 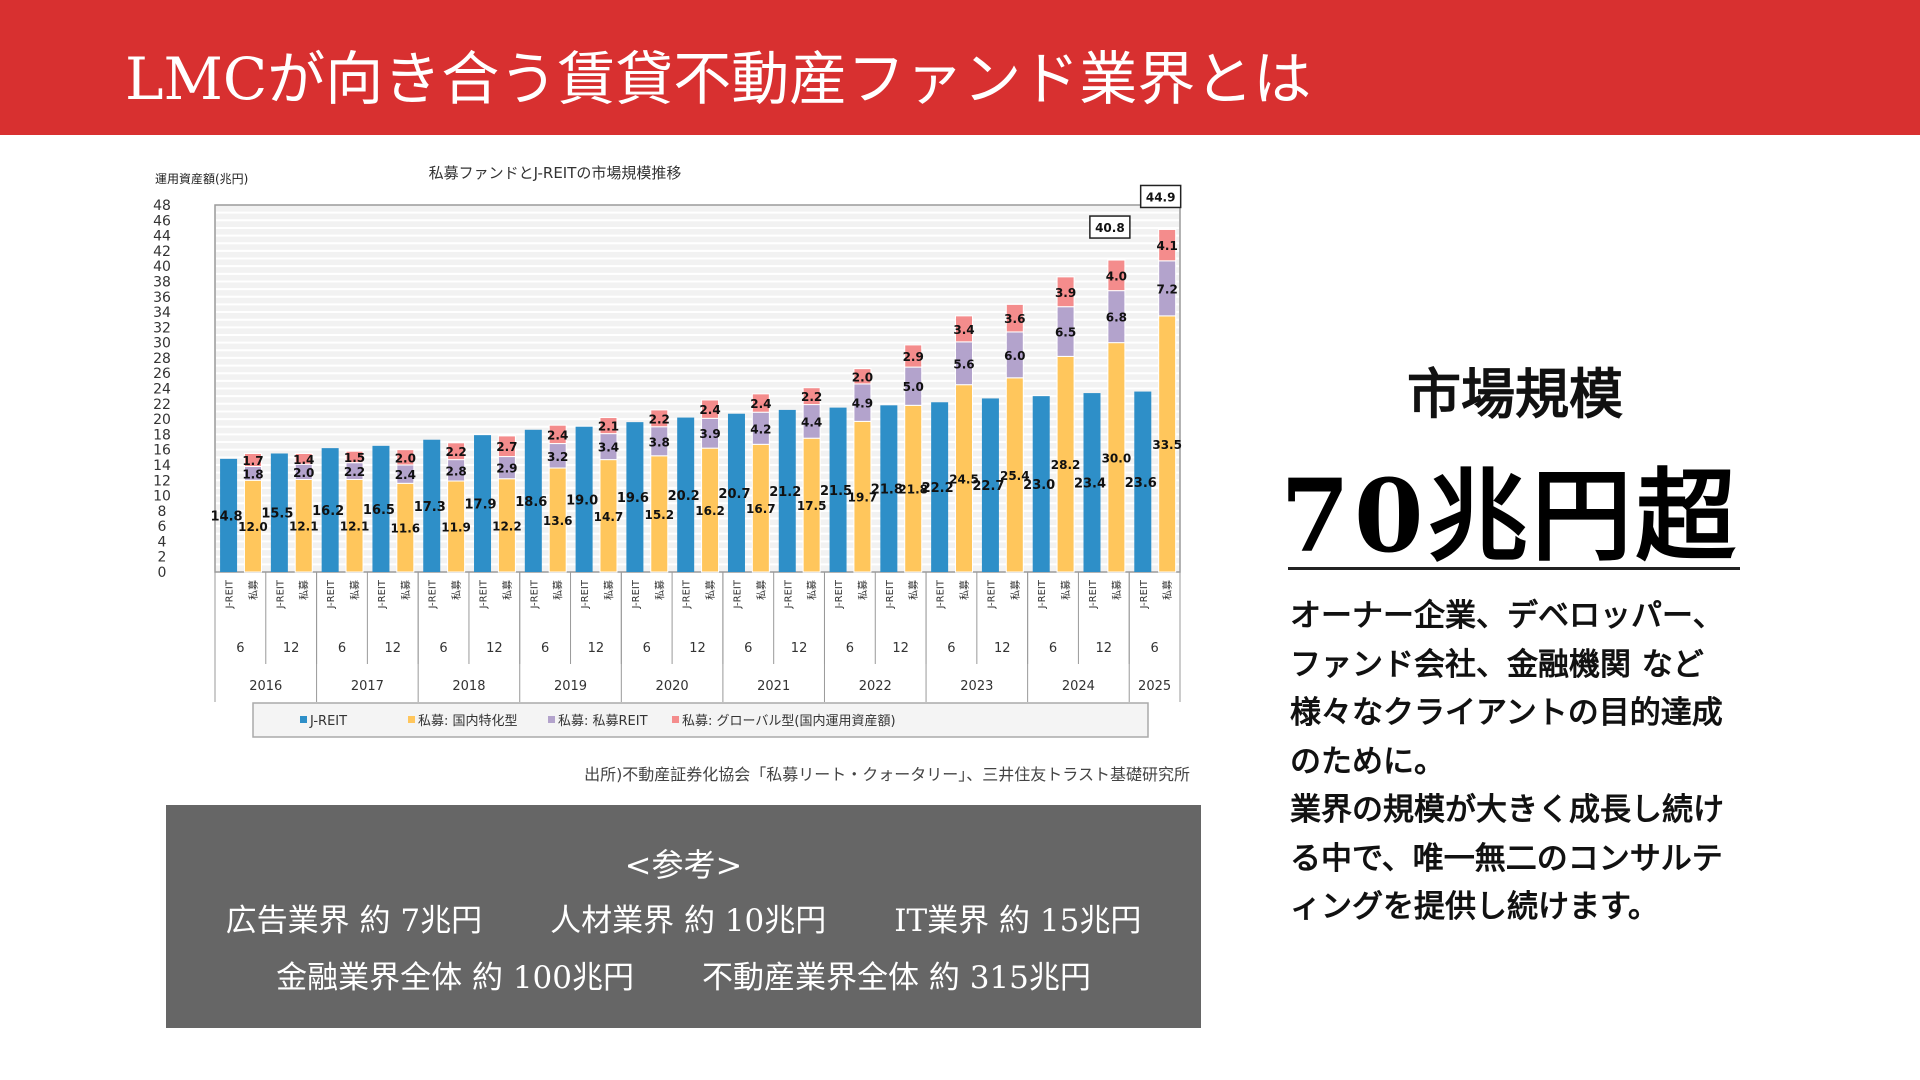 I want to click on bar-domestic-label: 11.6, so click(x=406, y=529).